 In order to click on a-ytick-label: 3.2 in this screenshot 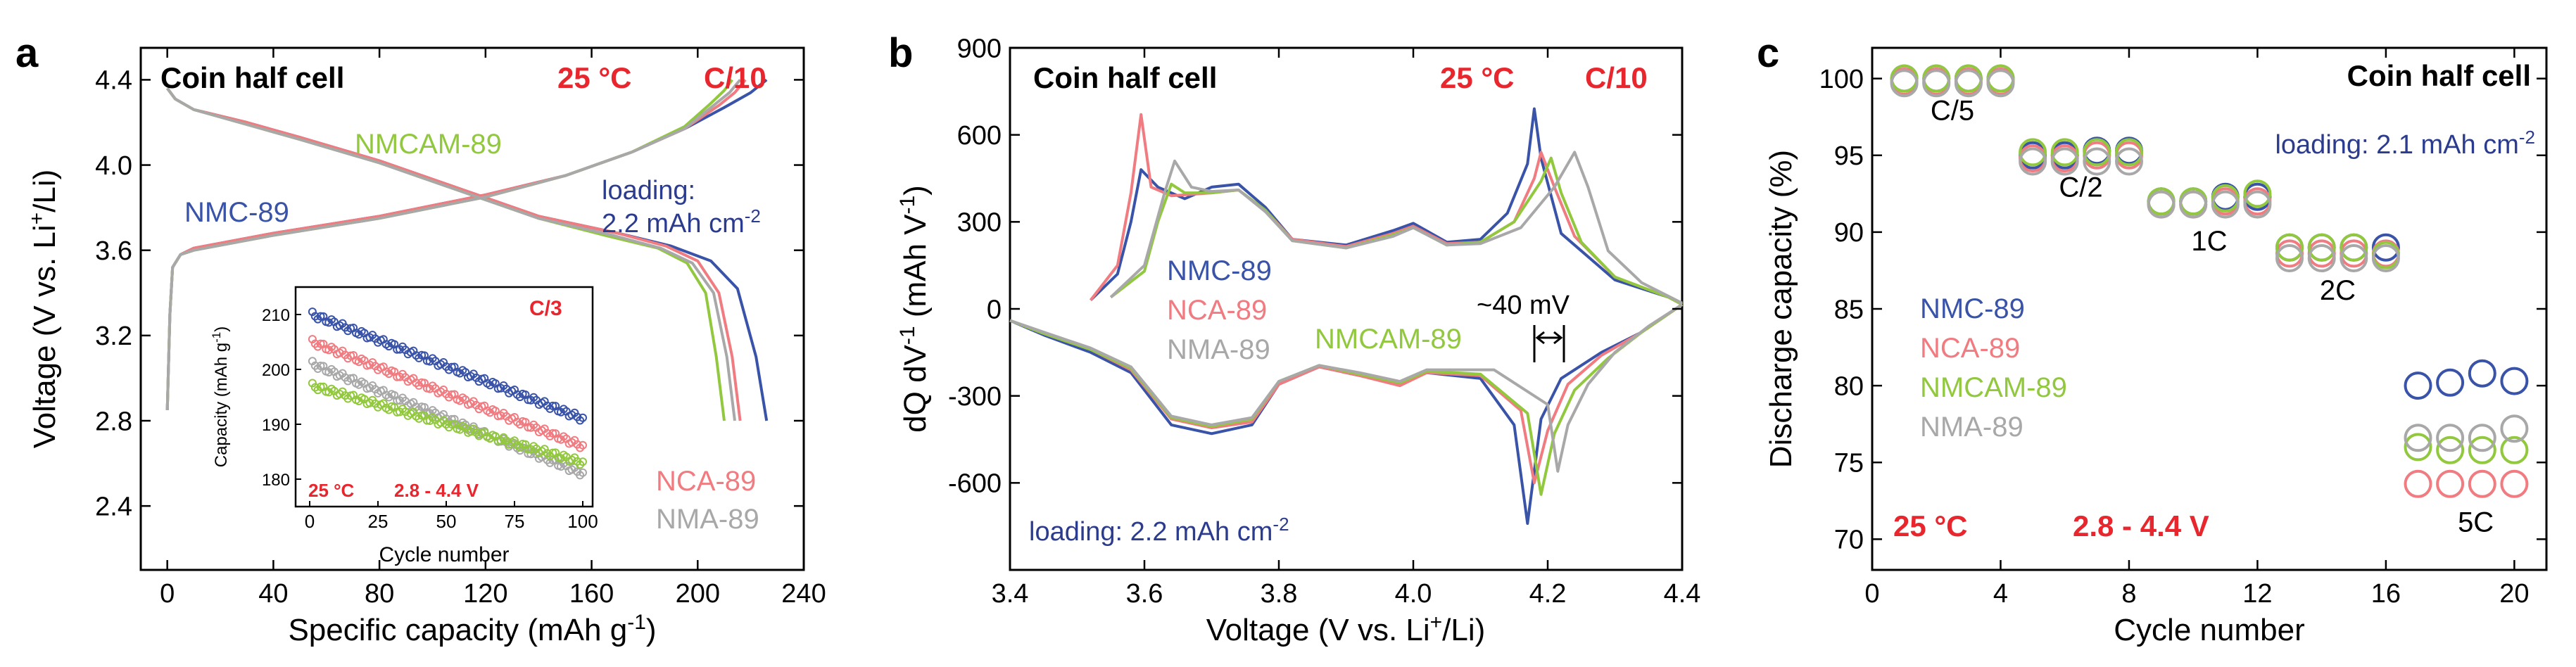, I will do `click(113, 336)`.